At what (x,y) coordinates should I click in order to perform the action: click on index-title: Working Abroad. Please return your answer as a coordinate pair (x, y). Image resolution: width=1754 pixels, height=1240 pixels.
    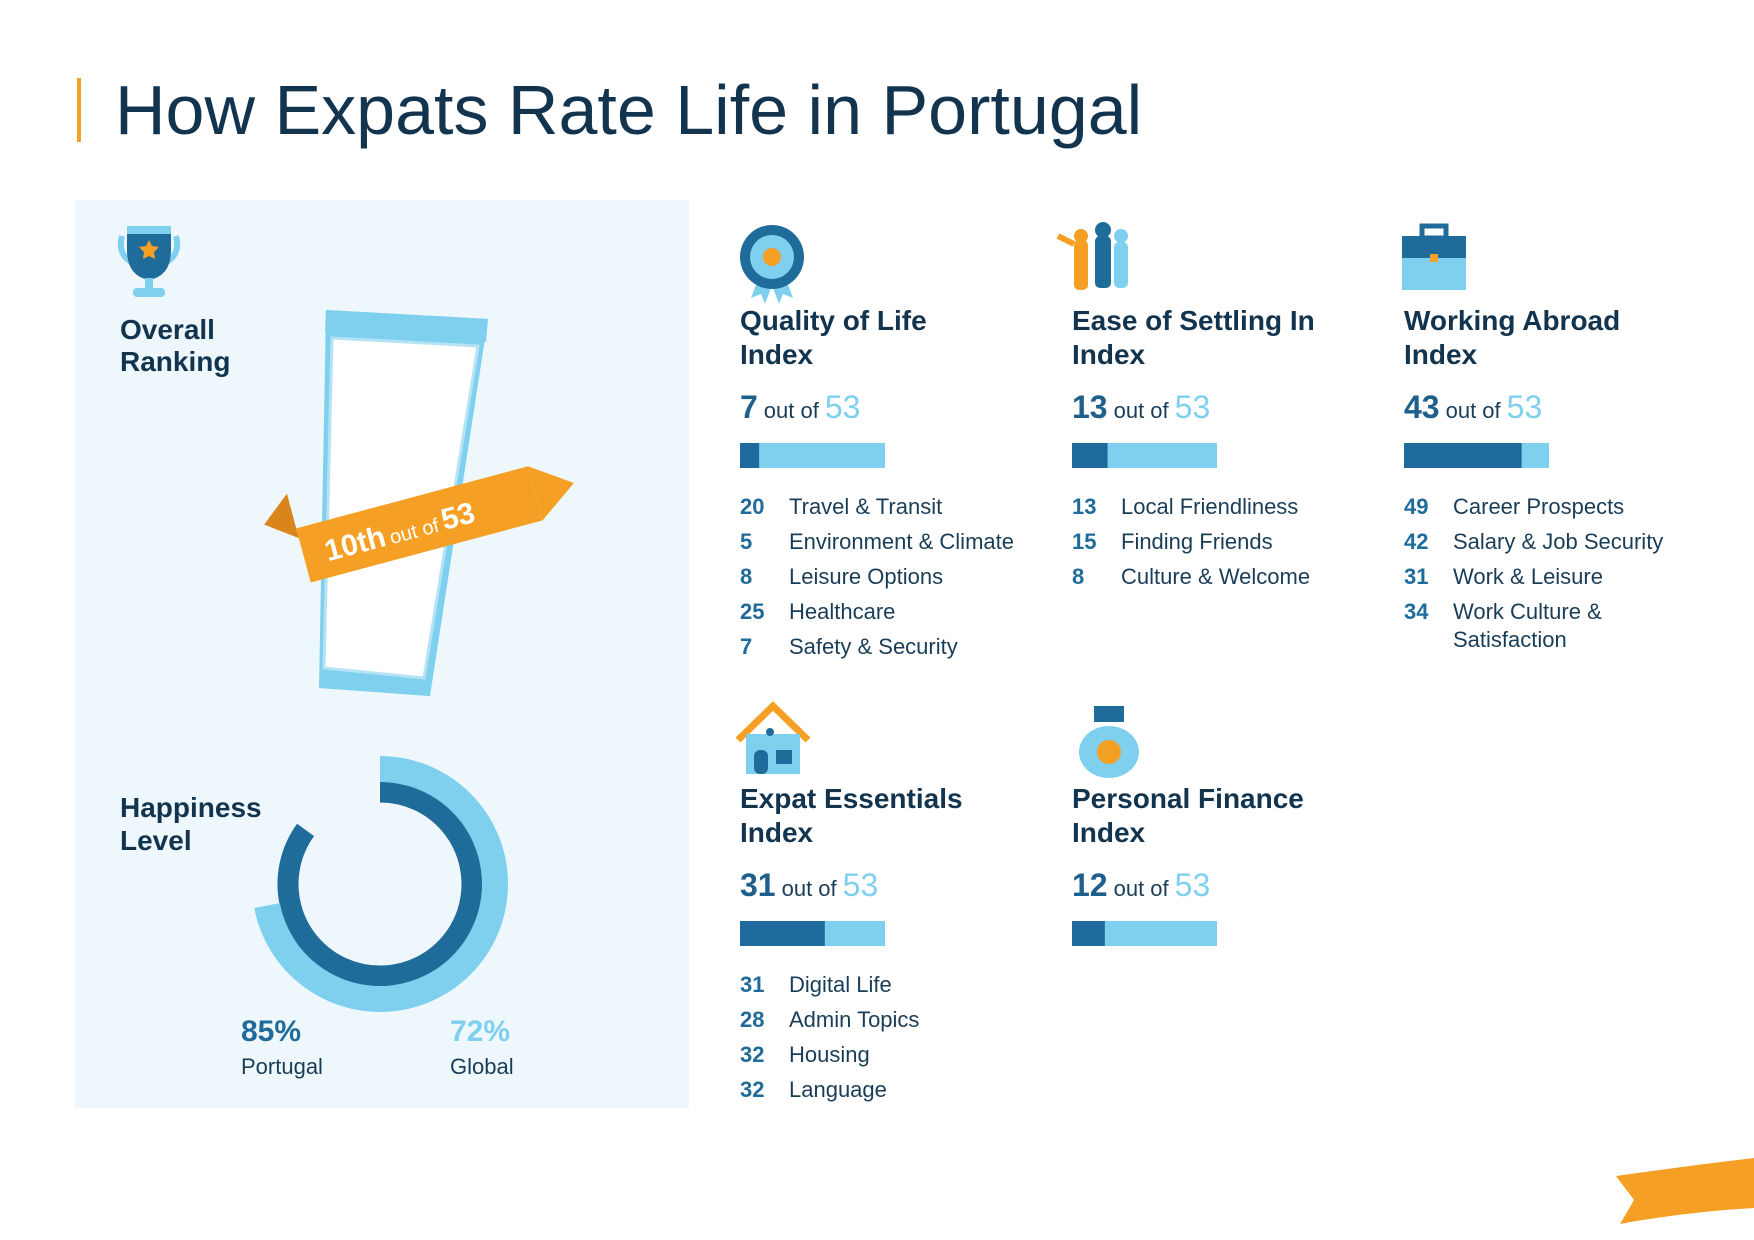
    Looking at the image, I should click on (1512, 320).